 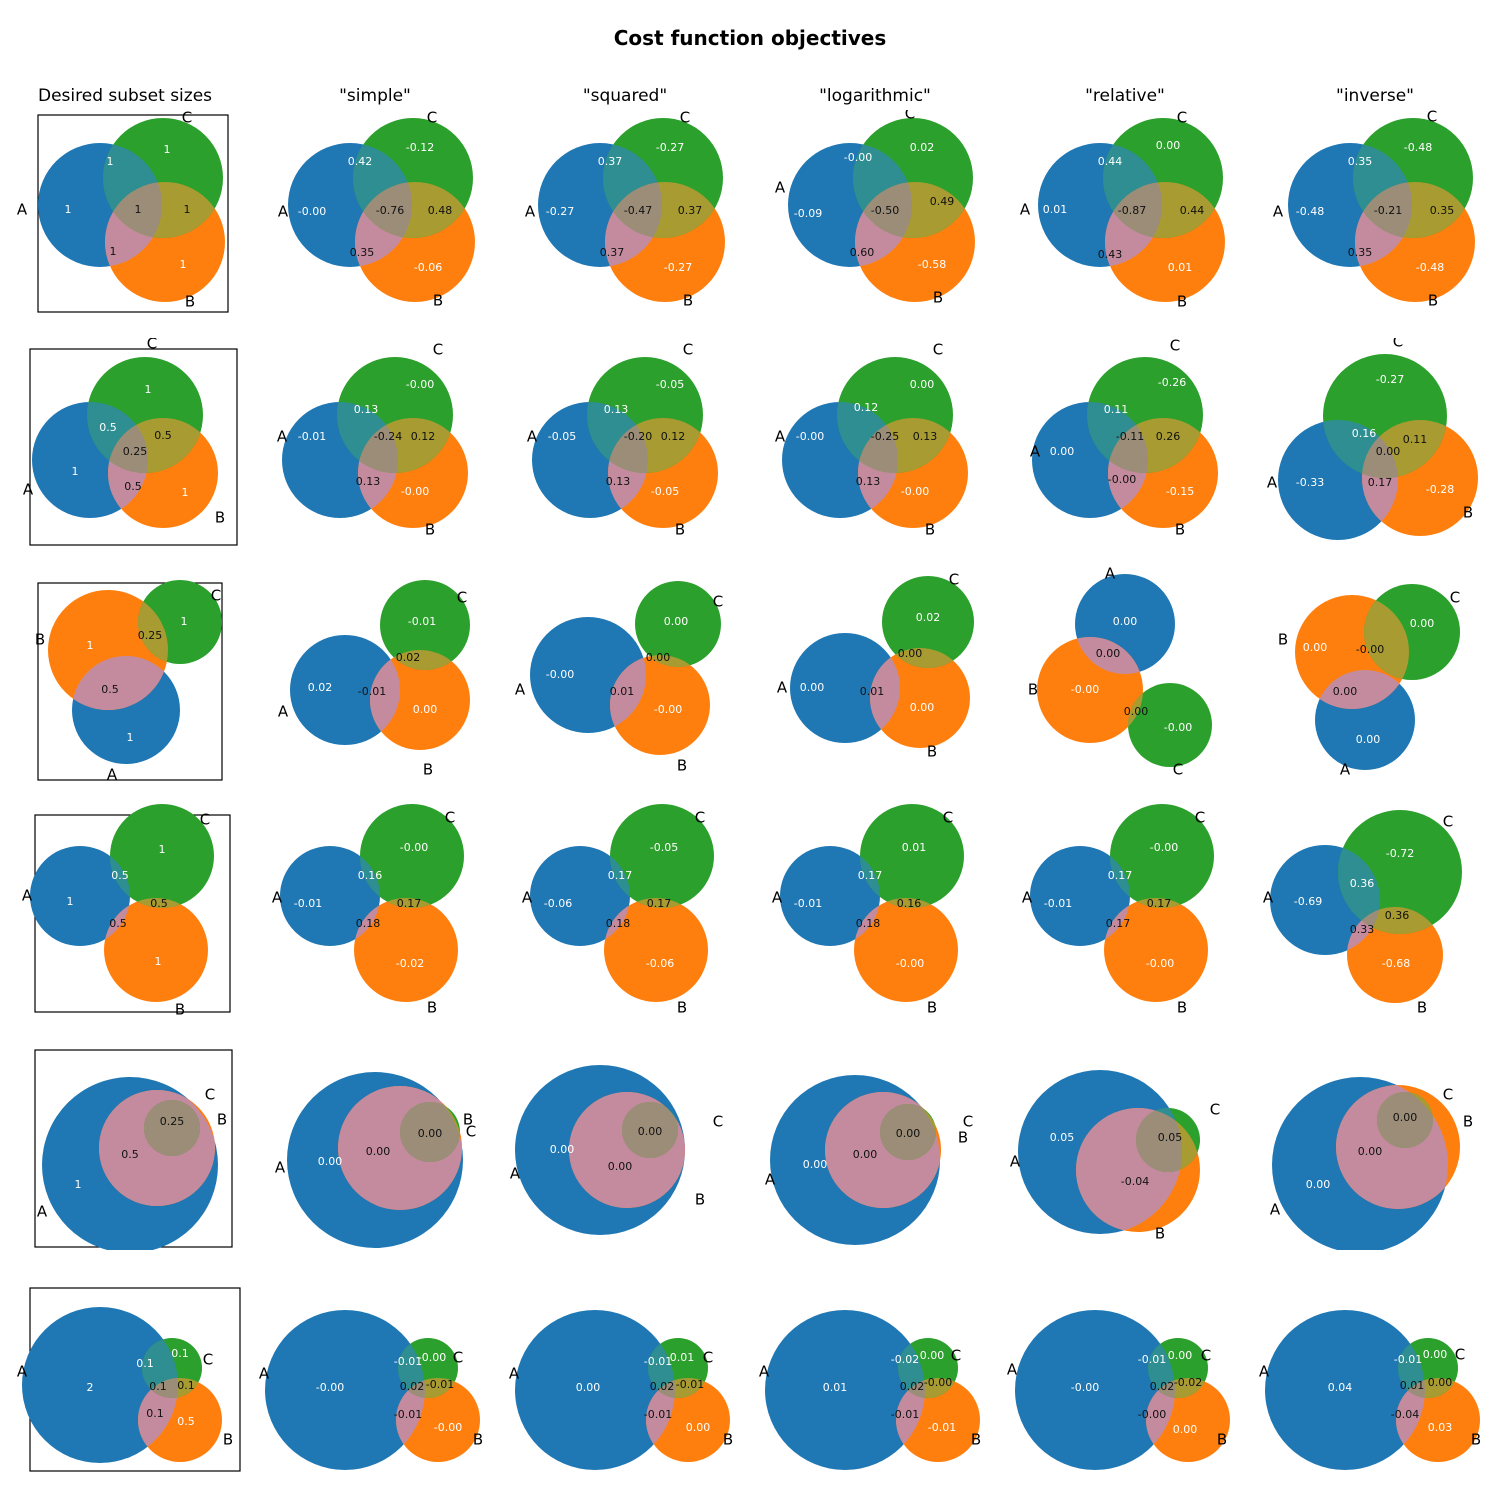 I want to click on region-value-a: -0.33, so click(x=1310, y=482).